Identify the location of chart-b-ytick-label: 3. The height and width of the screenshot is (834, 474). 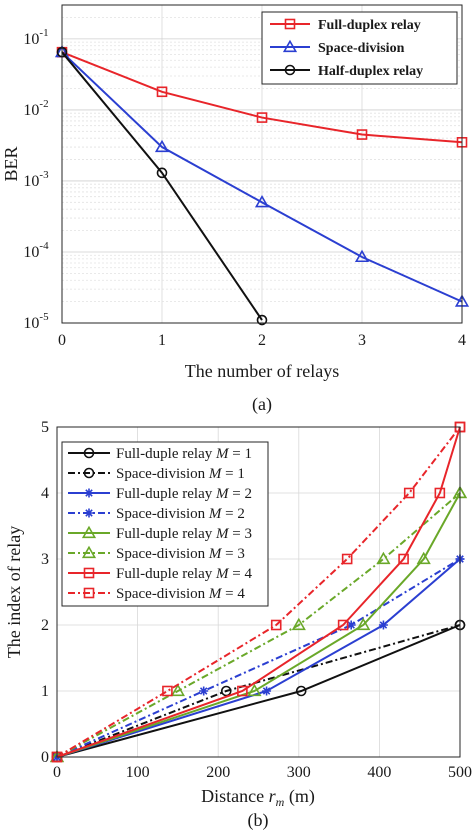
(45, 559).